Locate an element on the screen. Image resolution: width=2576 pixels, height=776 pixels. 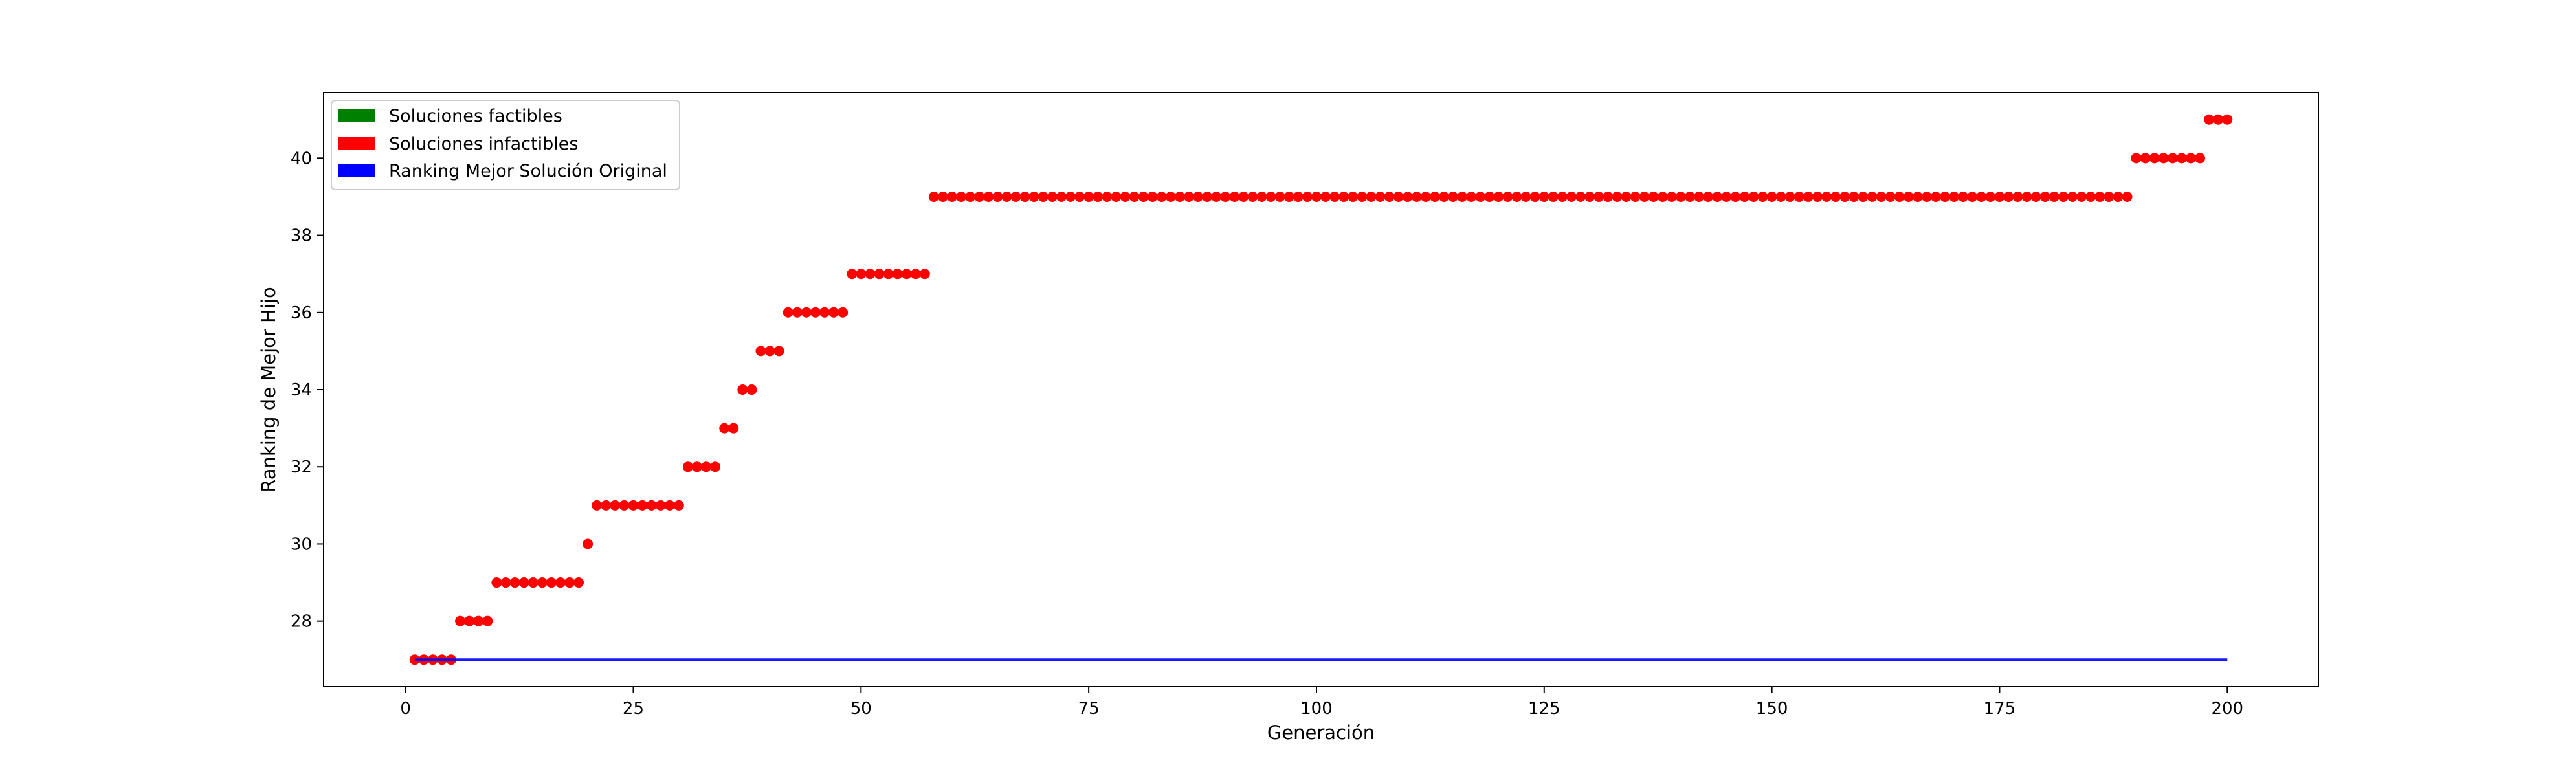
y-tick-label: 32 is located at coordinates (301, 467).